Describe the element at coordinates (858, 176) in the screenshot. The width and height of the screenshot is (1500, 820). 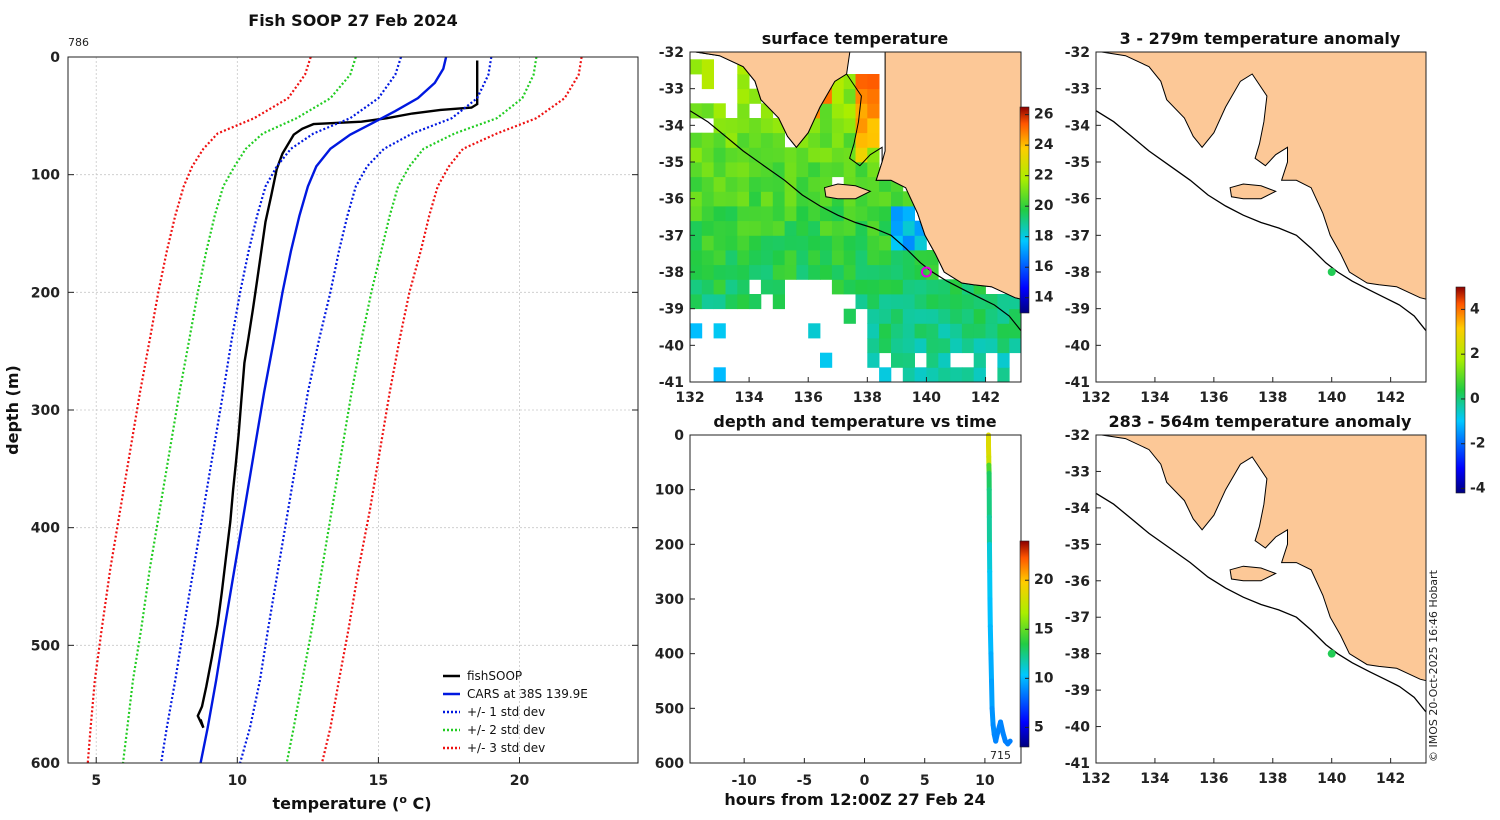
I see `sst-land` at that location.